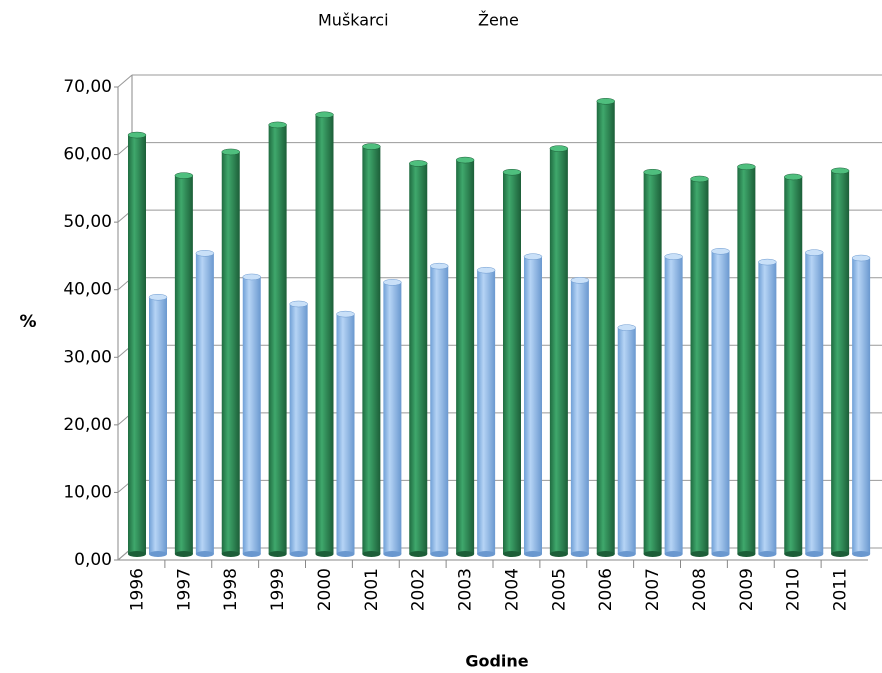  I want to click on y-tick-label: 40,00, so click(87, 290).